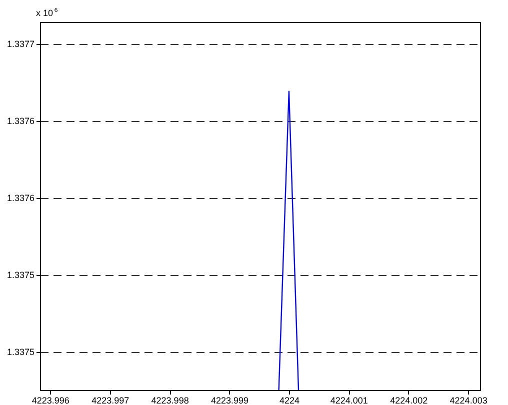 This screenshot has height=405, width=508. What do you see at coordinates (349, 400) in the screenshot?
I see `x-tick-label: 4224.001` at bounding box center [349, 400].